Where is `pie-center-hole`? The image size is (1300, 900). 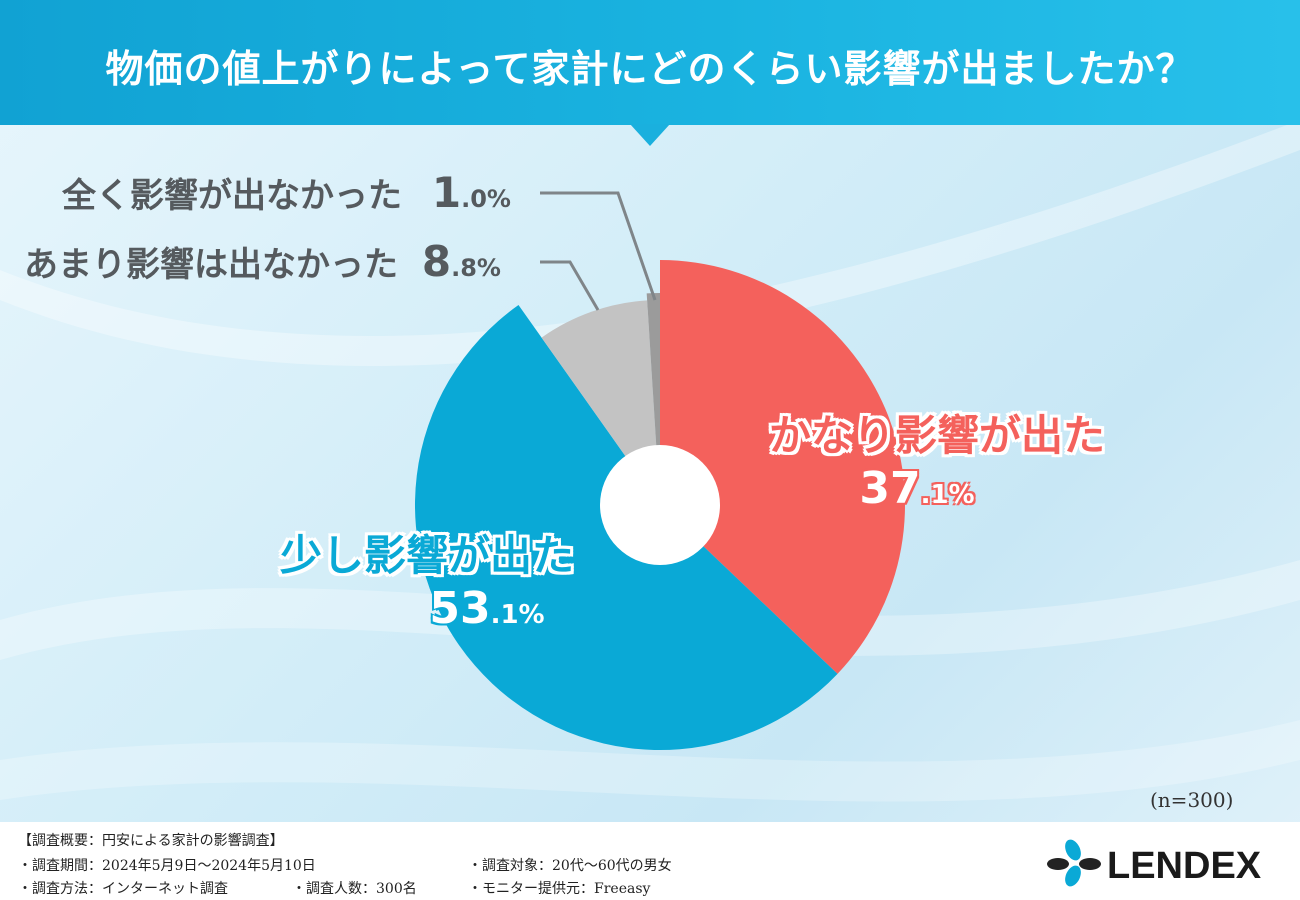
pie-center-hole is located at coordinates (660, 505).